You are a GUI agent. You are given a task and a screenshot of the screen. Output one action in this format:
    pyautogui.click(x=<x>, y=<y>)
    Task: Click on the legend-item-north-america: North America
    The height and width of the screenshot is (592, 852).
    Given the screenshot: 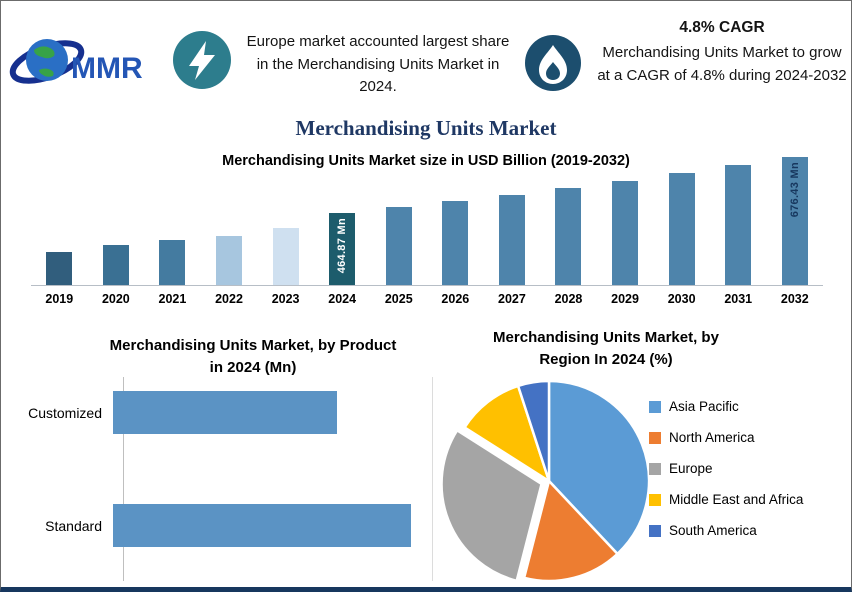 What is the action you would take?
    pyautogui.click(x=726, y=437)
    